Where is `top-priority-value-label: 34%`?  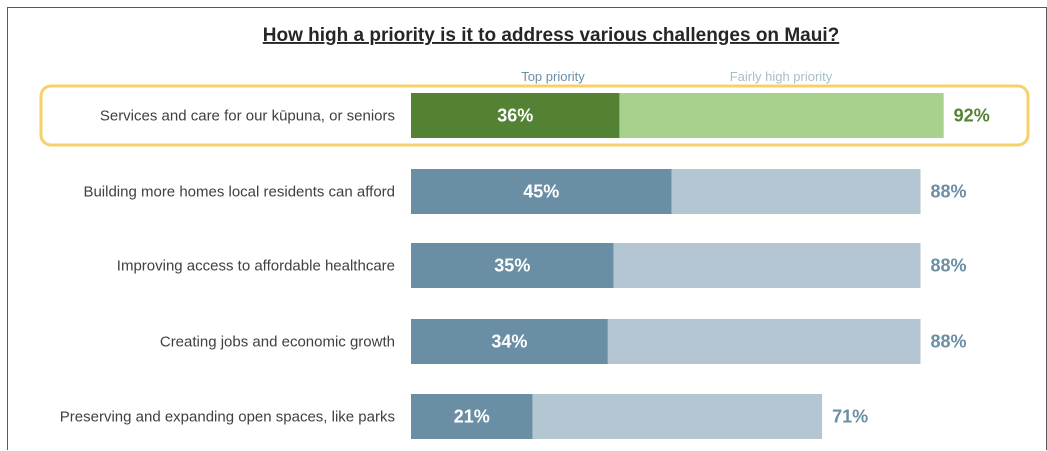
top-priority-value-label: 34% is located at coordinates (509, 342).